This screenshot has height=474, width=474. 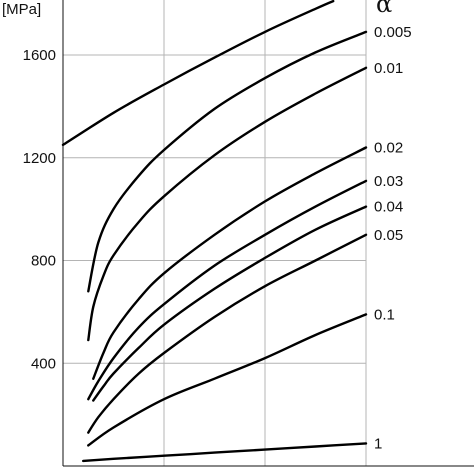 I want to click on series-label-alpha-0.01: 0.01, so click(x=388, y=68).